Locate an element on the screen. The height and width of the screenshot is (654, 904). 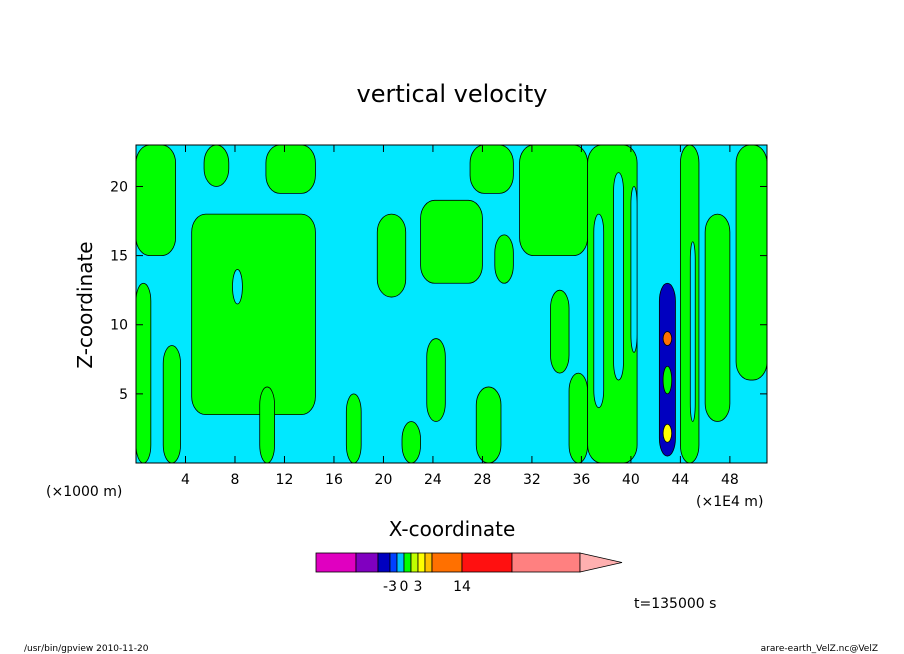
colorbar-tick-label: 14 is located at coordinates (462, 587).